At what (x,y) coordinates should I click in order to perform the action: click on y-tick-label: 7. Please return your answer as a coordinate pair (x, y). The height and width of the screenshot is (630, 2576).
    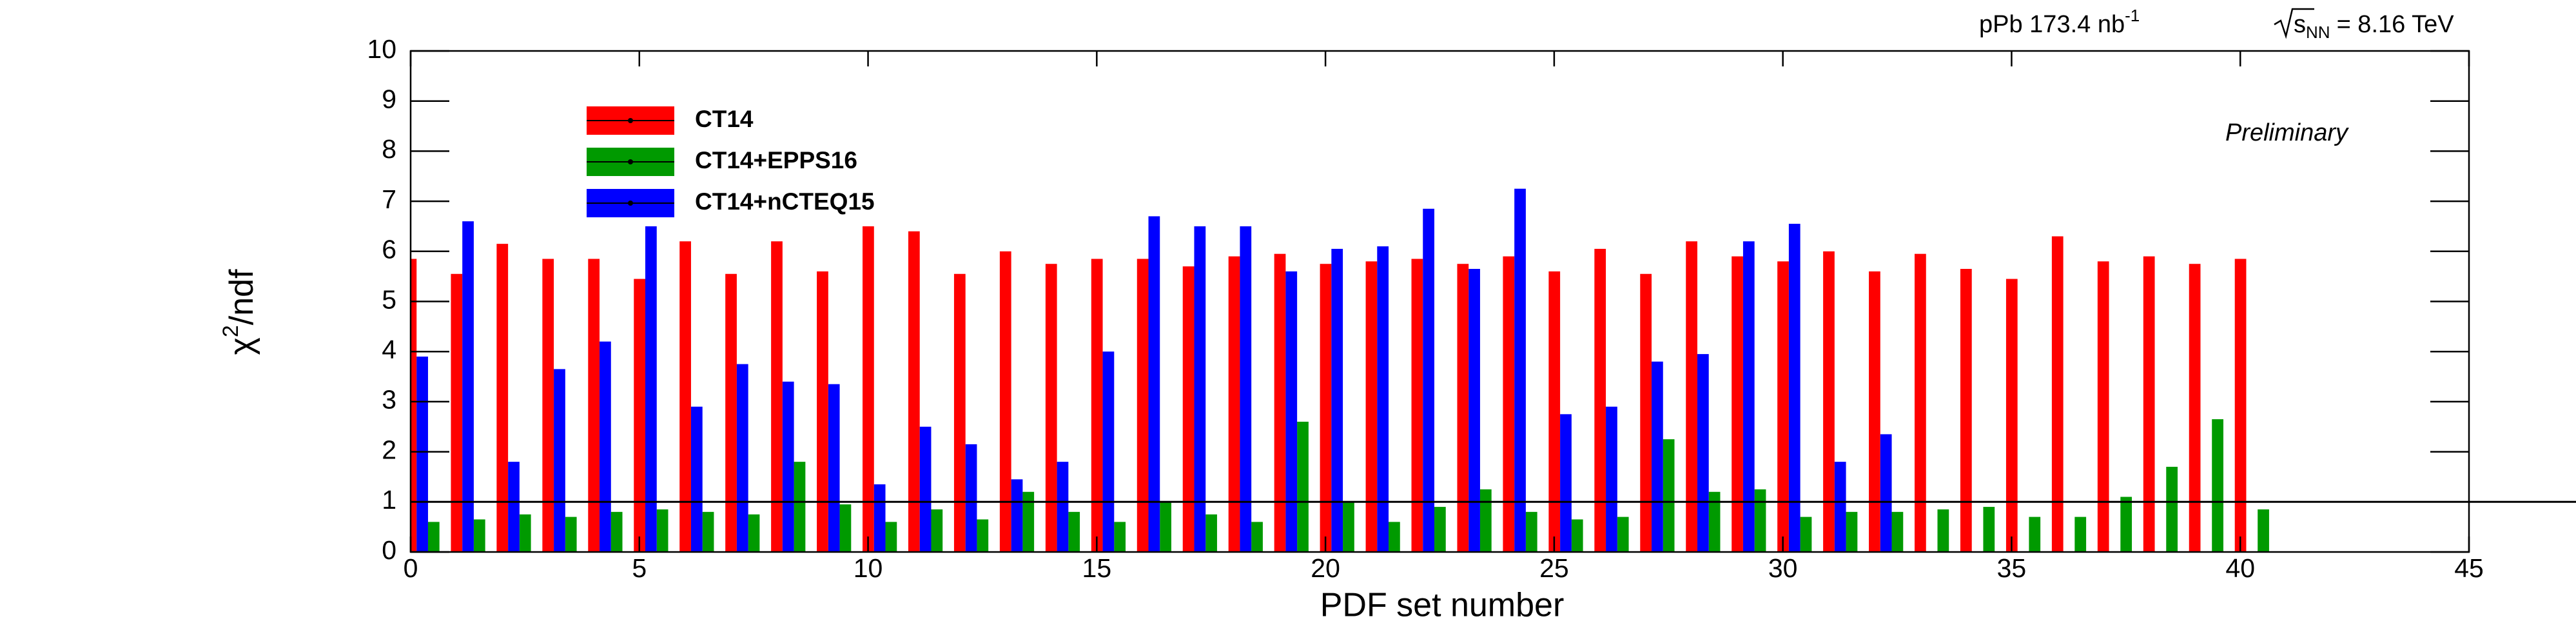
    Looking at the image, I should click on (389, 199).